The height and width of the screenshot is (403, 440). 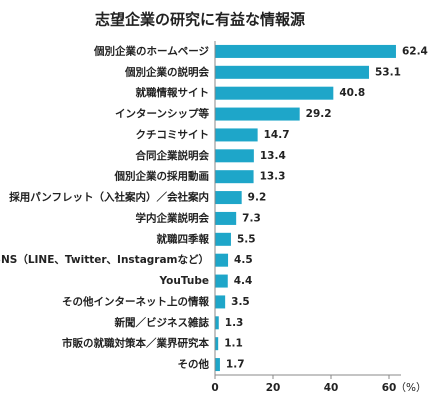 I want to click on category-label: クチコミサイト, so click(x=173, y=135).